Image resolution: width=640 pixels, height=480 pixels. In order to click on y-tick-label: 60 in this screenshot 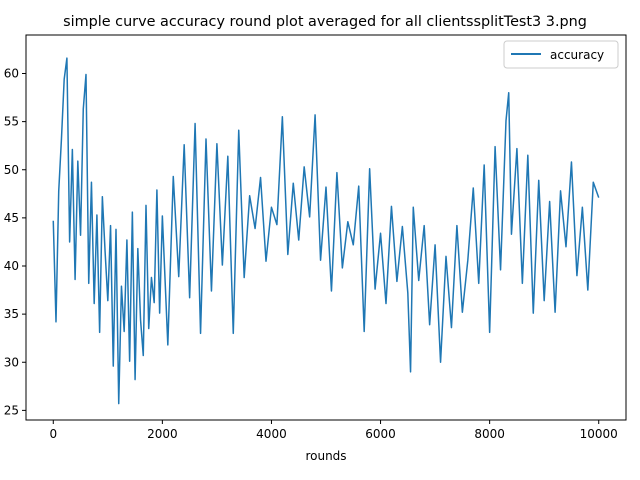, I will do `click(11, 74)`.